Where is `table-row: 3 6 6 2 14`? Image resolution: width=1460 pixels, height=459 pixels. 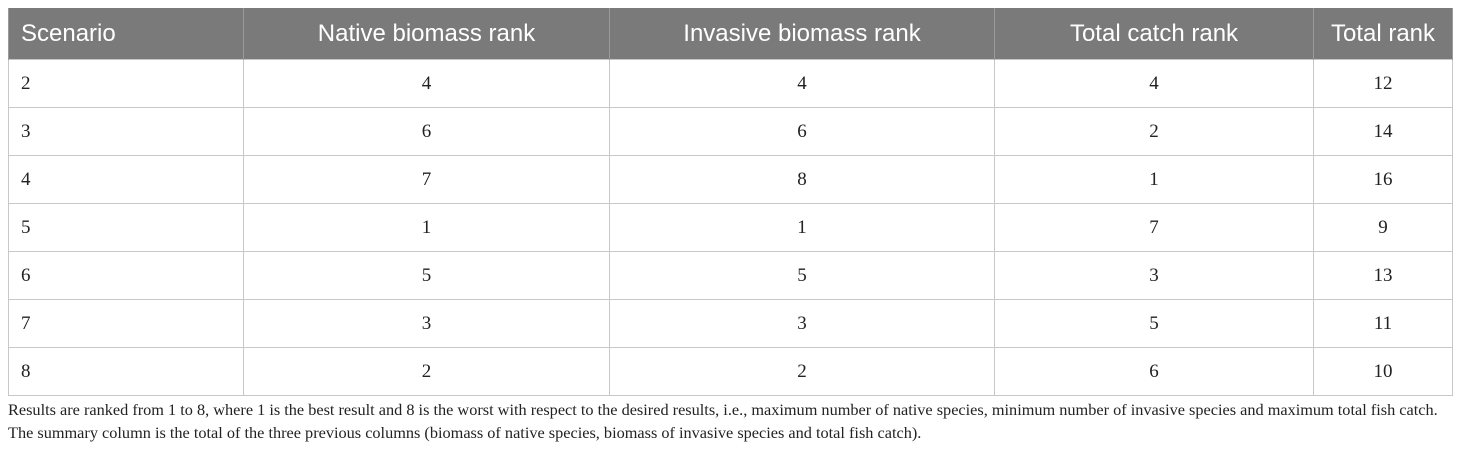 table-row: 3 6 6 2 14 is located at coordinates (730, 131).